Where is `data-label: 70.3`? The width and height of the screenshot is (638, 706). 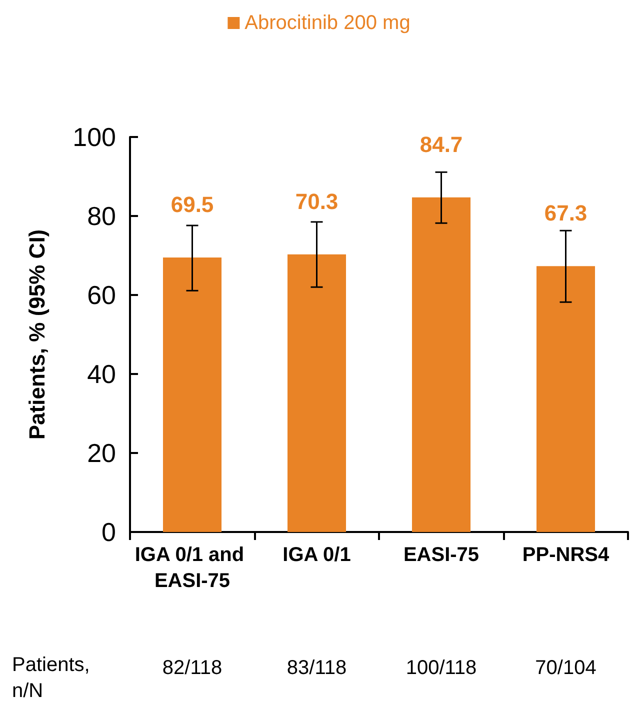 data-label: 70.3 is located at coordinates (316, 201).